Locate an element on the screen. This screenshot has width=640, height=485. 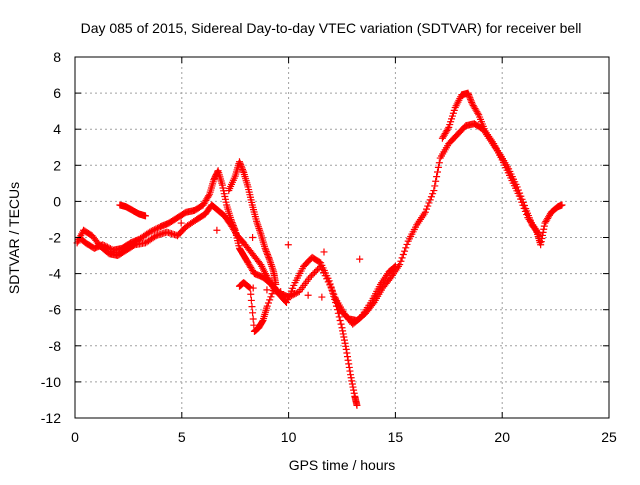
y-tick-label: -6 is located at coordinates (55, 310).